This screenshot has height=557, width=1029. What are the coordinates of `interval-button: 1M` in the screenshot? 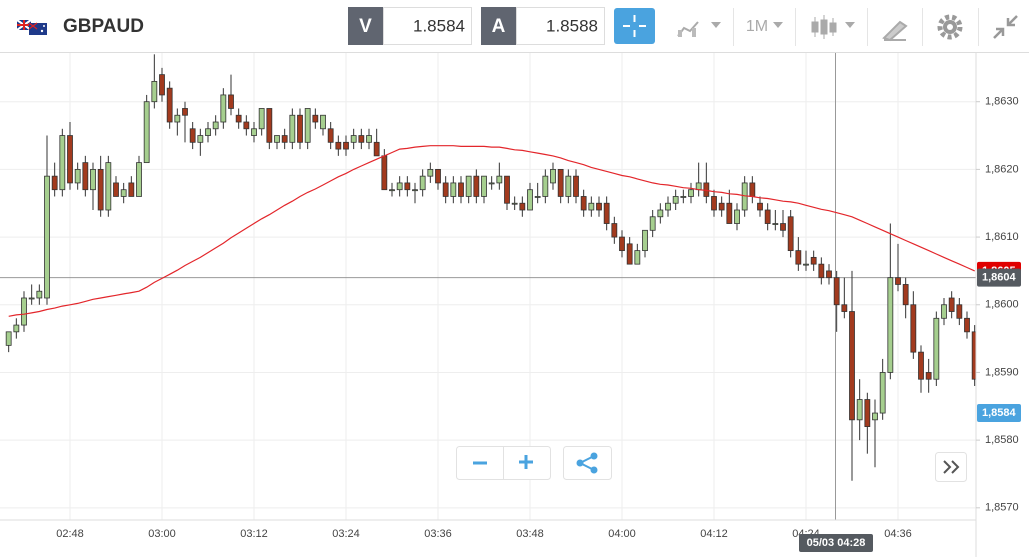 It's located at (757, 26).